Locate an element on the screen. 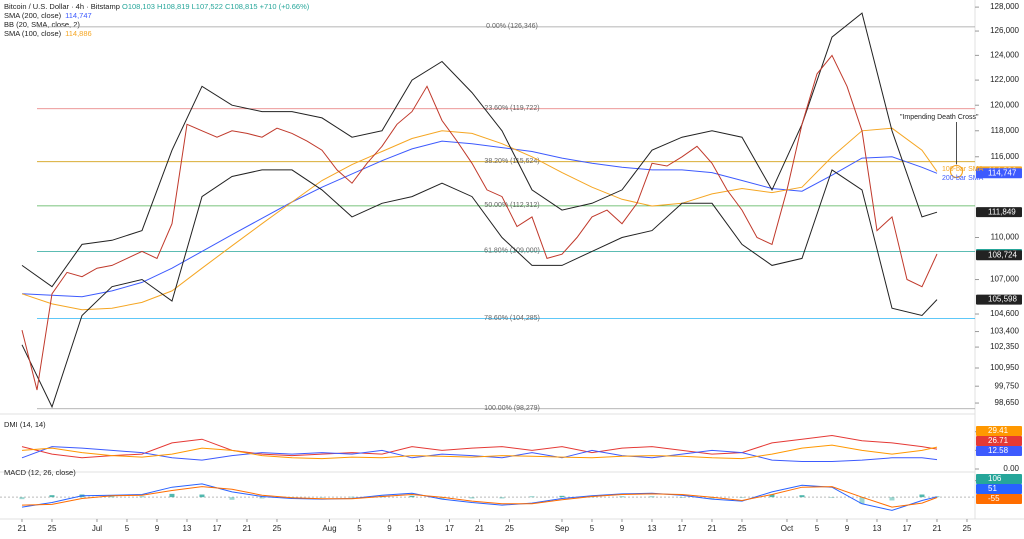  fib-label: 100.00% (98,279) is located at coordinates (512, 408).